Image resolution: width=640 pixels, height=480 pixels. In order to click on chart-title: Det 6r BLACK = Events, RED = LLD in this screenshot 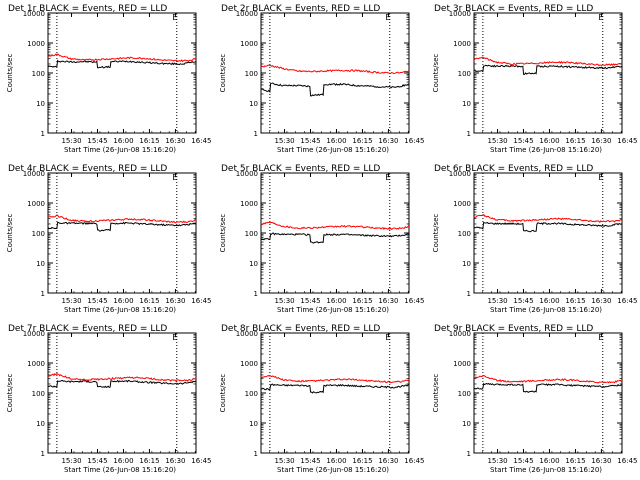, I will do `click(513, 169)`.